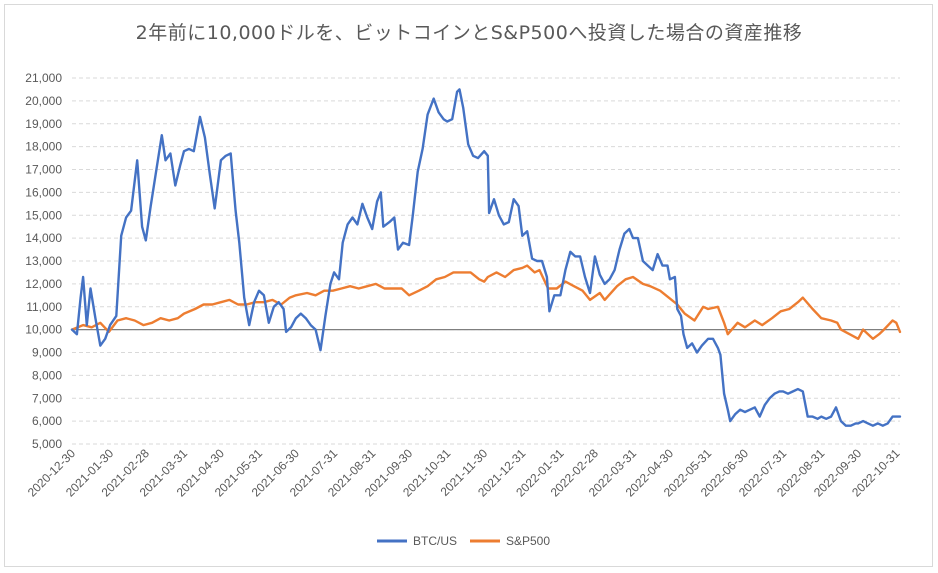  I want to click on y-tick-label: 9,000, so click(47, 353).